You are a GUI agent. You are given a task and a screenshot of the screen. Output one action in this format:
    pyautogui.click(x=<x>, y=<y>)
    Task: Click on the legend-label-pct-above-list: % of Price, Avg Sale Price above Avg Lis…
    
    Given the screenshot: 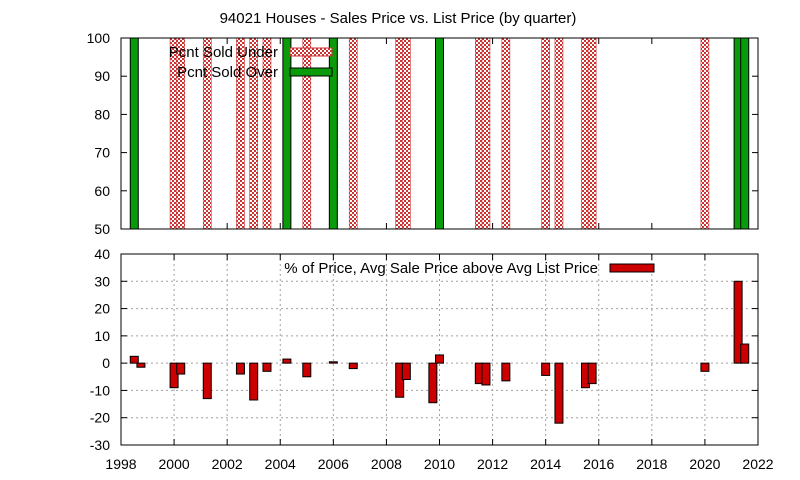 What is the action you would take?
    pyautogui.click(x=441, y=268)
    